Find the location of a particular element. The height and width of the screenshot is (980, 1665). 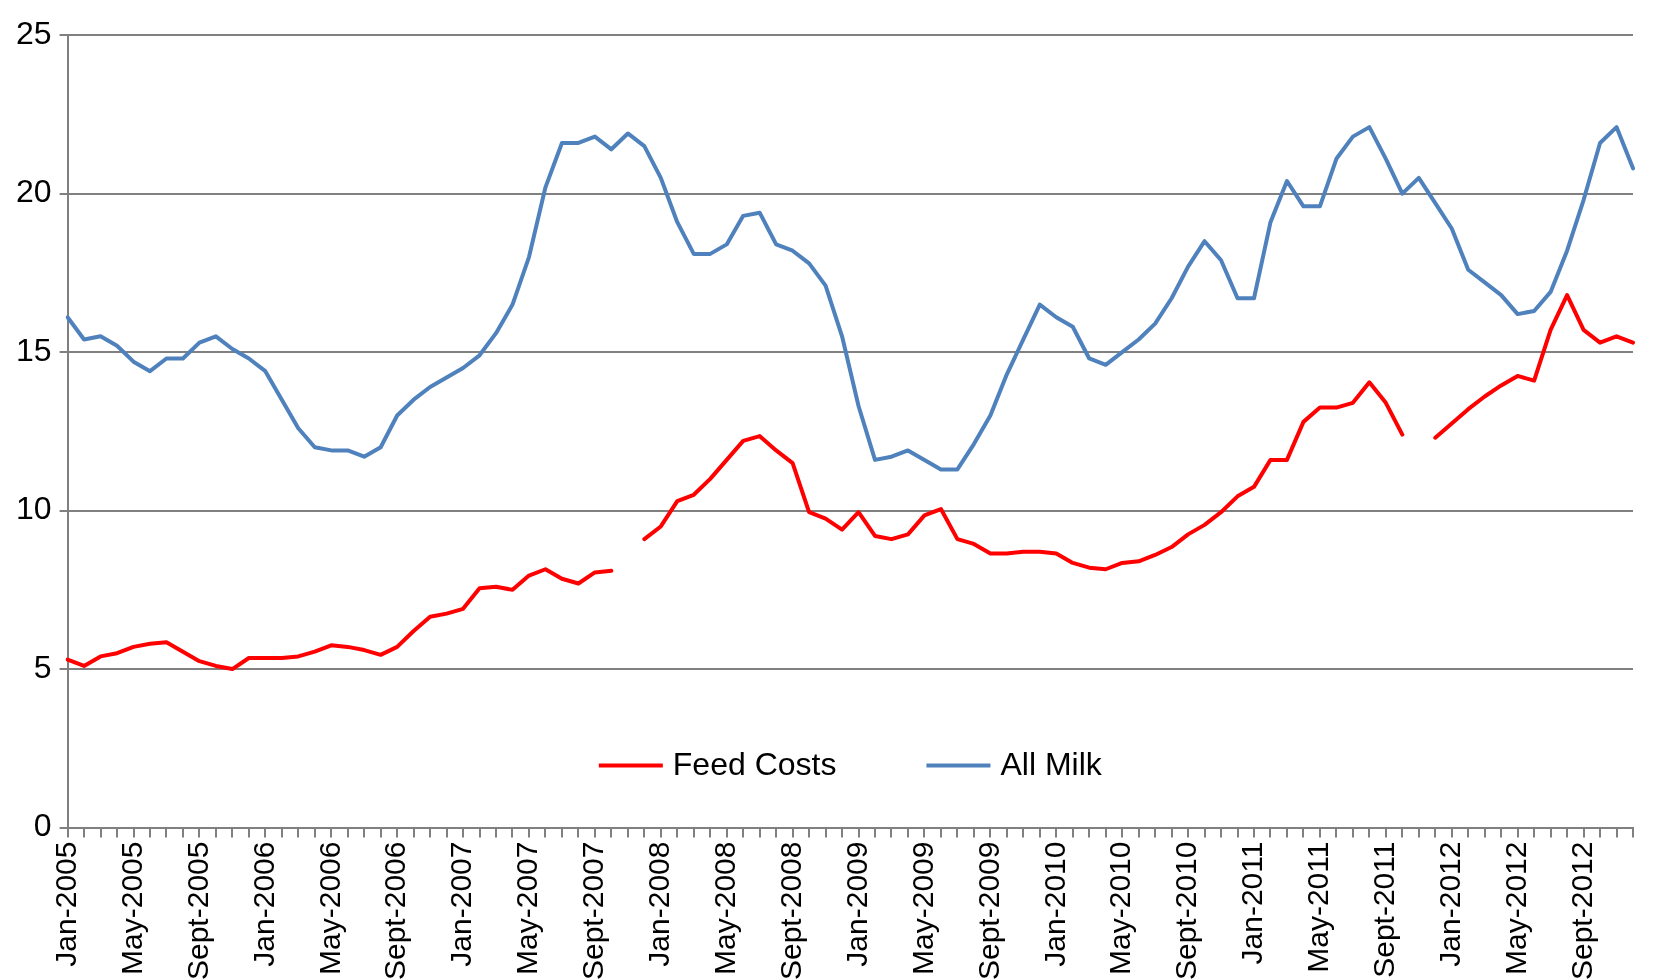

x-tick-label: Sept-2006 is located at coordinates (395, 910).